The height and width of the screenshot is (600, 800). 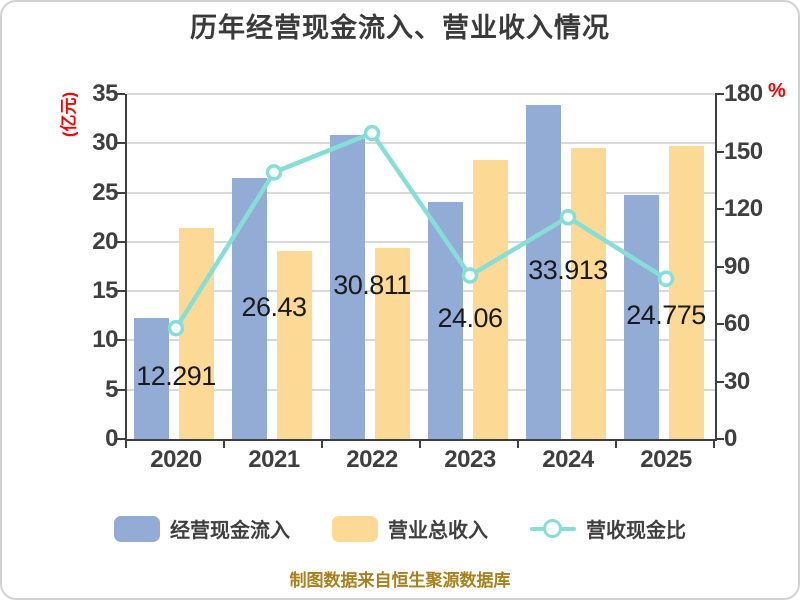 What do you see at coordinates (470, 318) in the screenshot?
I see `bar-value-label: 24.06` at bounding box center [470, 318].